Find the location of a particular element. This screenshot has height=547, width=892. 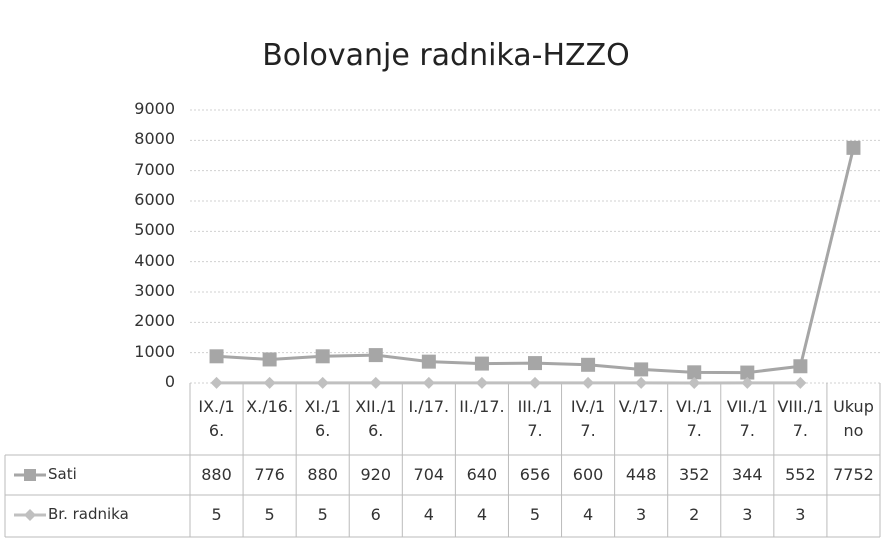

x-tick-label: XI./16. is located at coordinates (322, 418).